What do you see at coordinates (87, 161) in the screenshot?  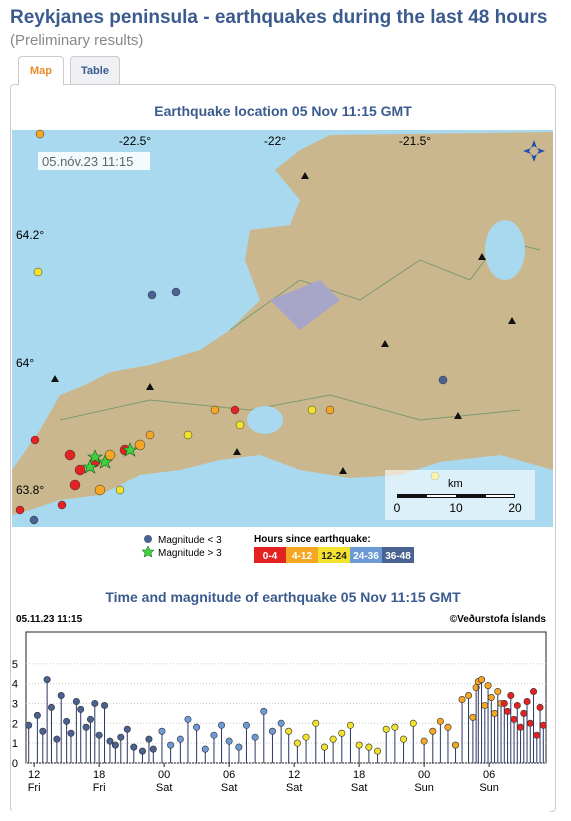 I see `map-timestamp: 05.nóv.23 11:15` at bounding box center [87, 161].